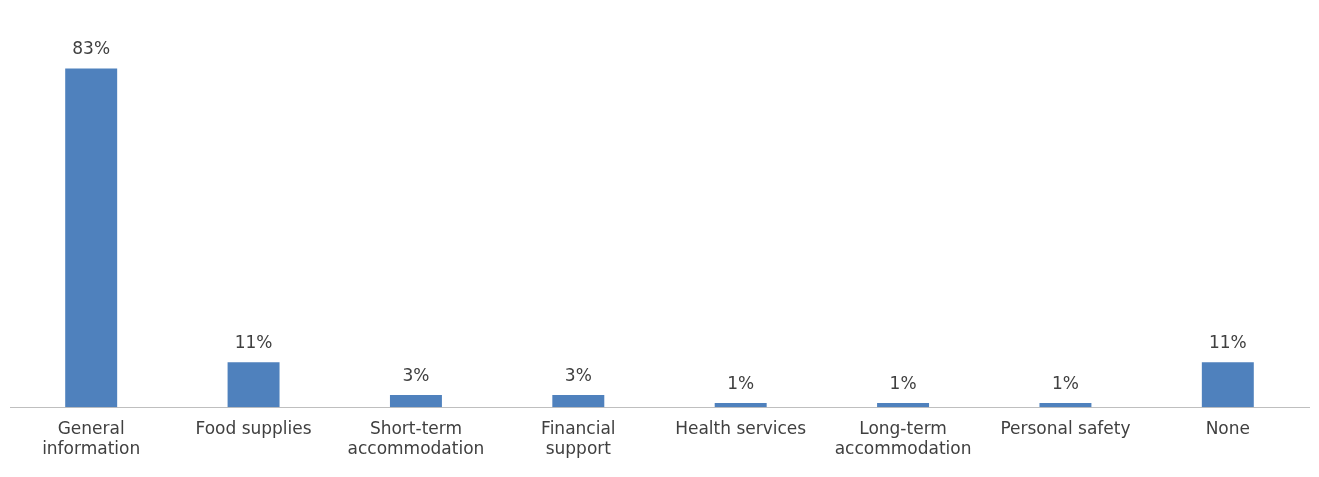 The image size is (1319, 477). I want to click on x-tick-label: Food supplies, so click(253, 427).